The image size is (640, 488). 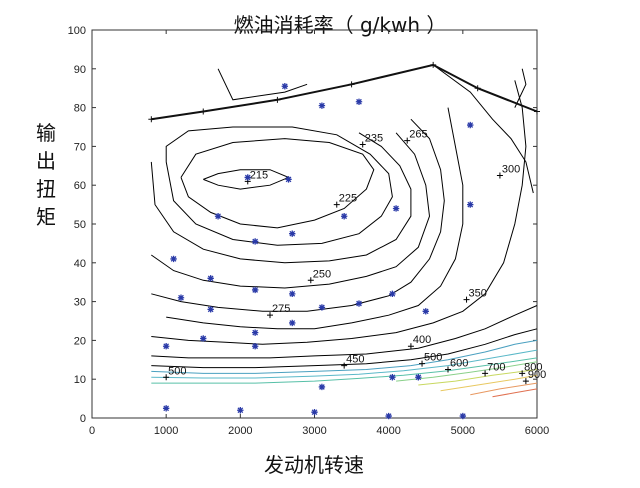 What do you see at coordinates (46, 133) in the screenshot?
I see `y-axis-label-char: 输` at bounding box center [46, 133].